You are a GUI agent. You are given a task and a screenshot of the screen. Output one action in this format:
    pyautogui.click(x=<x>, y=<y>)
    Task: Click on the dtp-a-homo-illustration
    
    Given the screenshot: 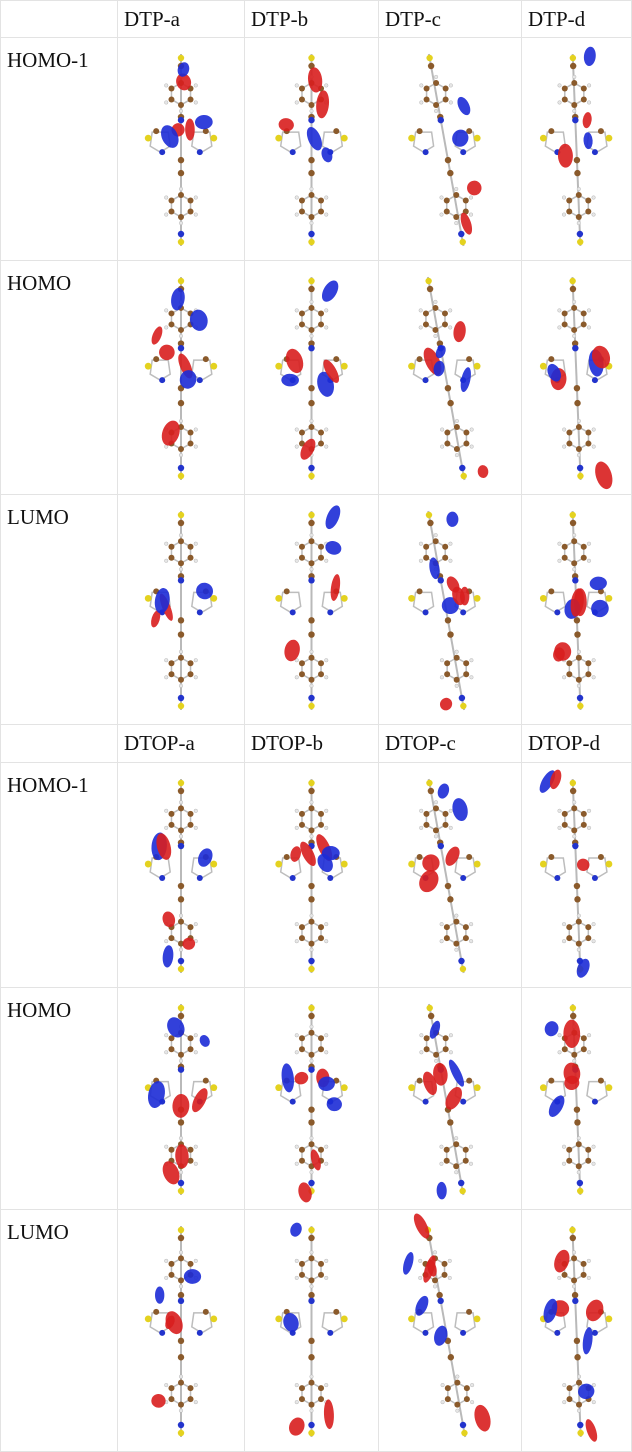 What is the action you would take?
    pyautogui.click(x=181, y=378)
    